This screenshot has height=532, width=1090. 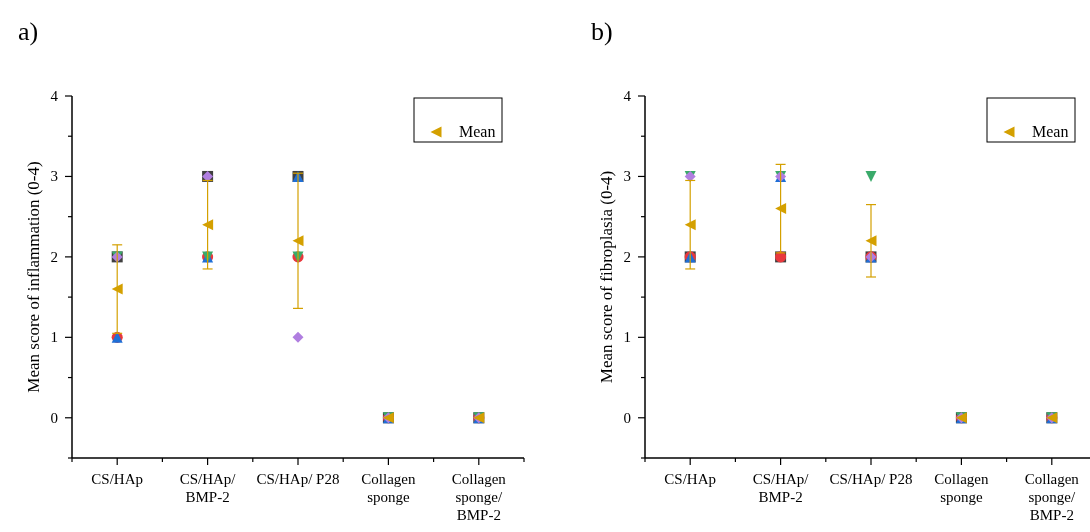 What do you see at coordinates (33, 277) in the screenshot?
I see `y-axis-title: Mean score of inflammation (0-4)` at bounding box center [33, 277].